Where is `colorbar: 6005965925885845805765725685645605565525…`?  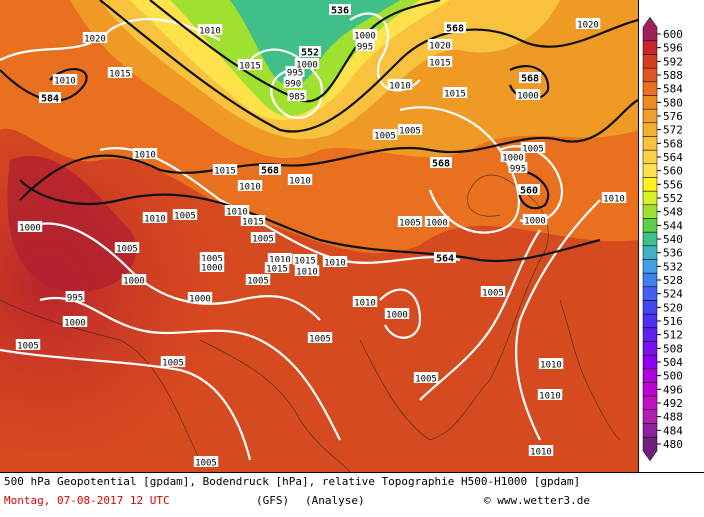
colorbar: 6005965925885845805765725685645605565525… is located at coordinates (662, 239).